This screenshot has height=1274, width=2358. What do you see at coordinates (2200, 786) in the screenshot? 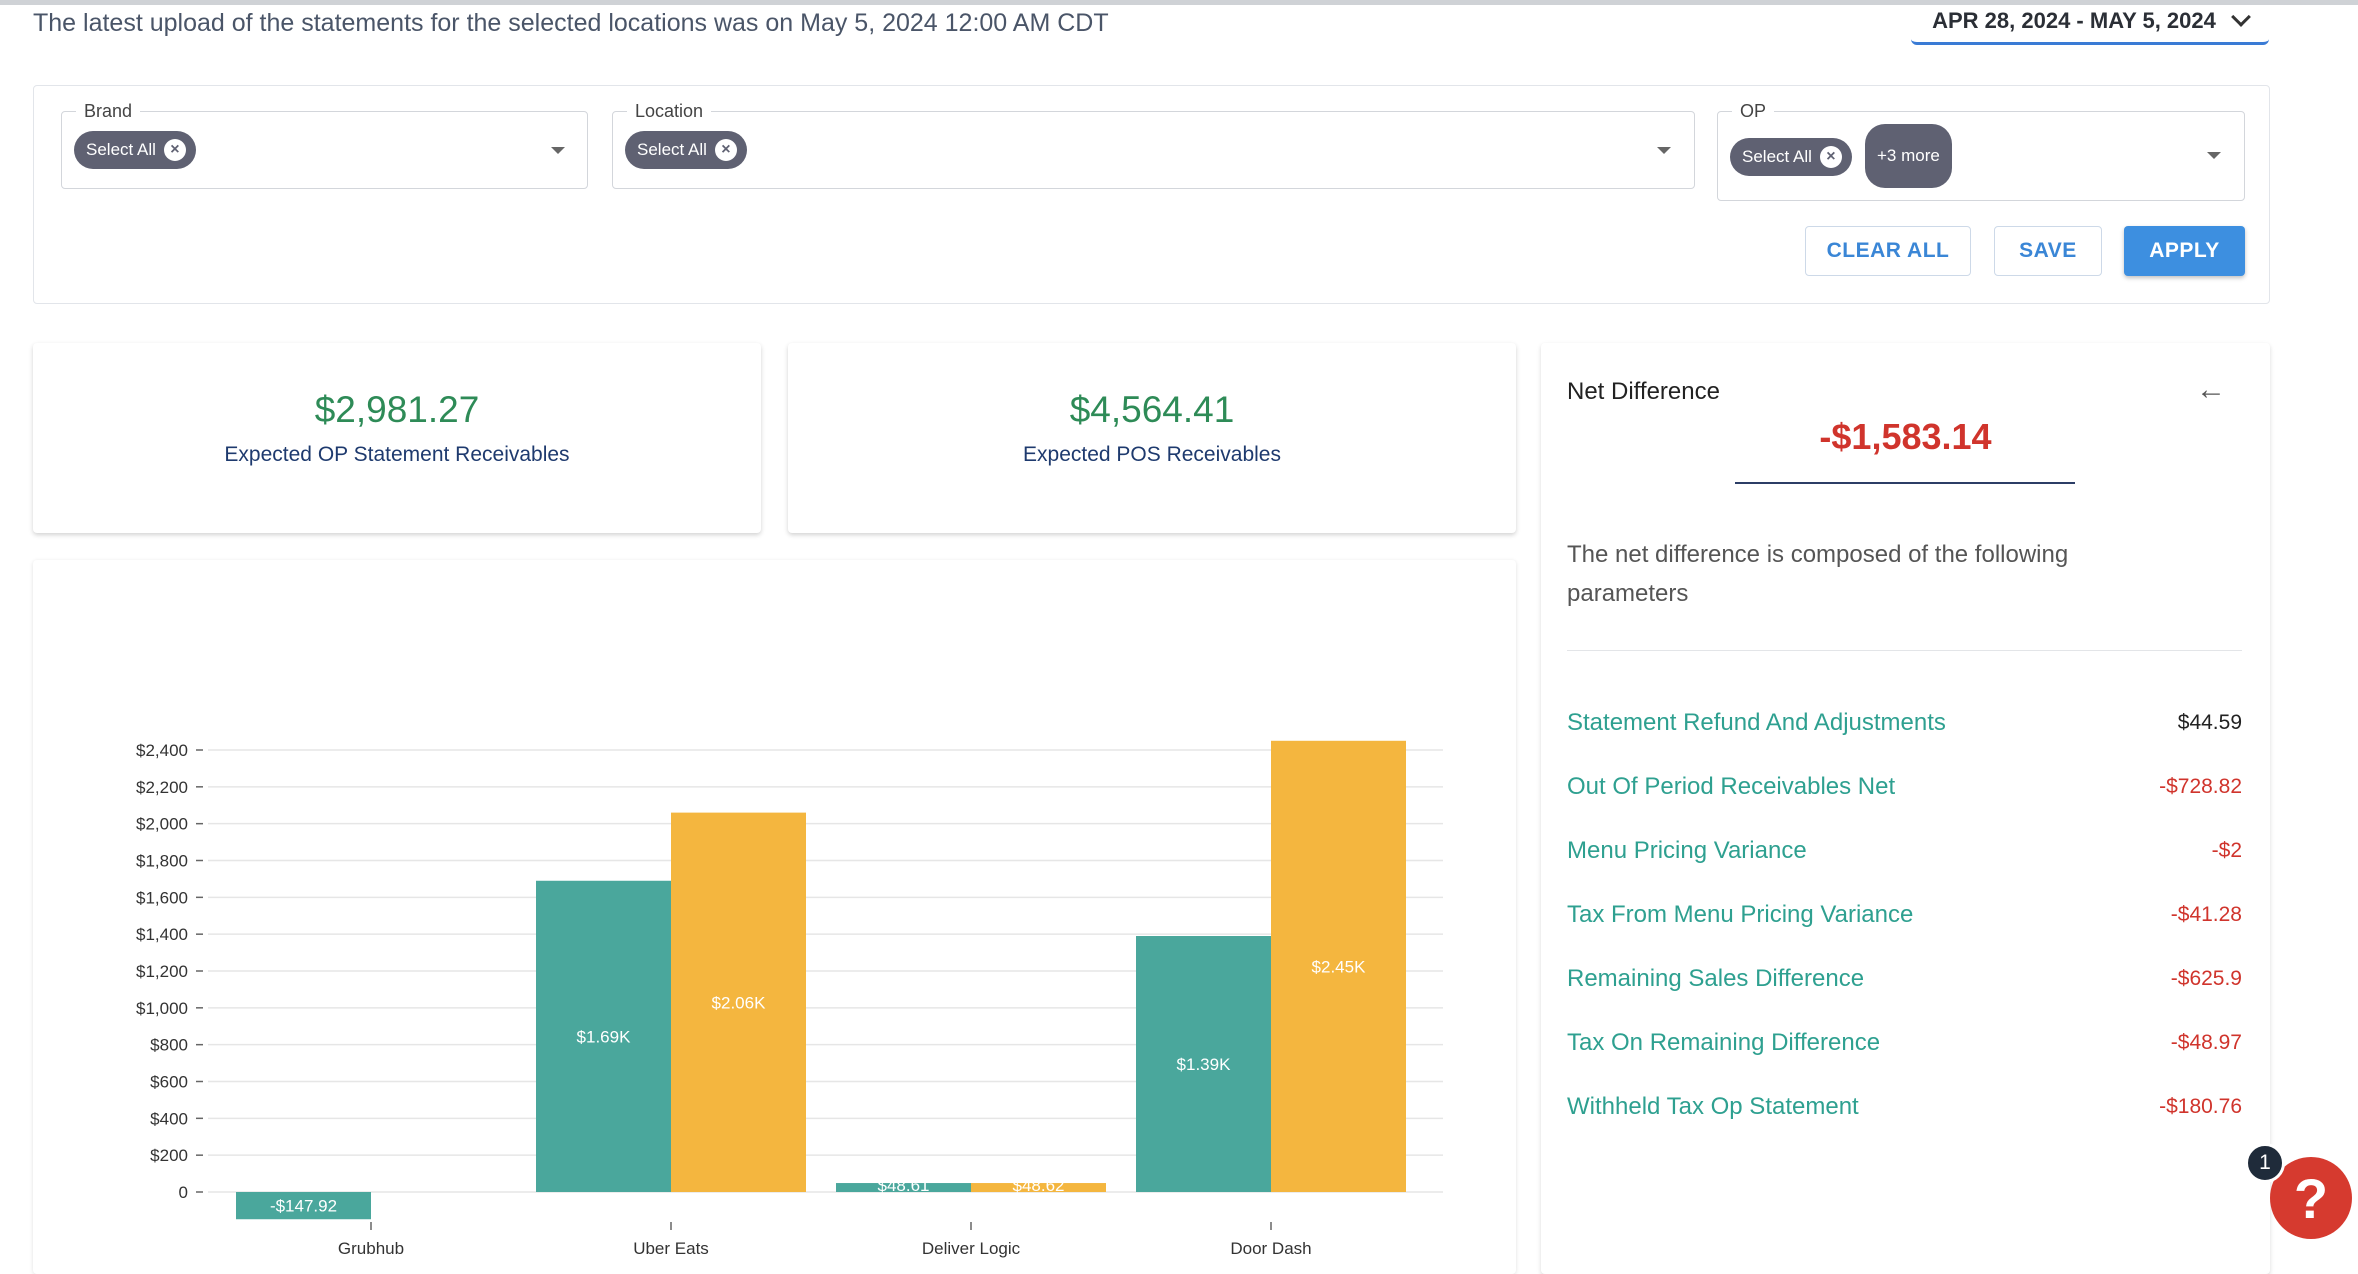
I see `parameter-value: -$728.82` at bounding box center [2200, 786].